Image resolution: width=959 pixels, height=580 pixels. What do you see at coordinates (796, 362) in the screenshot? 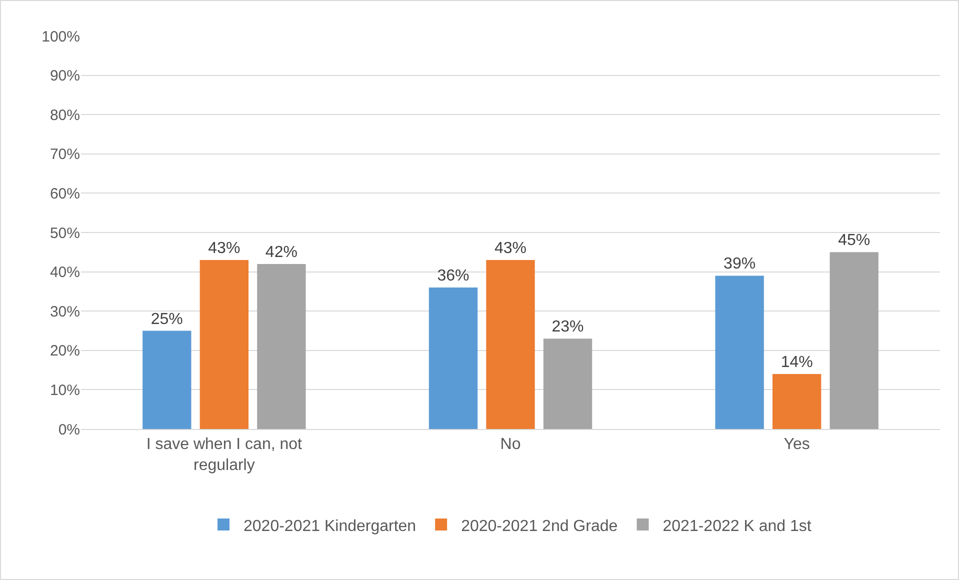
I see `data-label: 14%` at bounding box center [796, 362].